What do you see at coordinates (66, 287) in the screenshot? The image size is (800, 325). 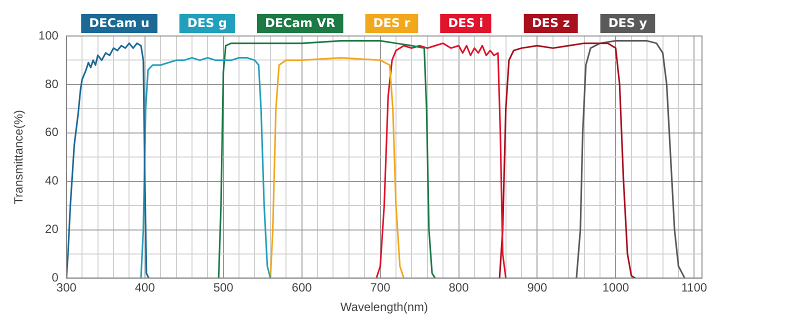 I see `x-tick-label: 300` at bounding box center [66, 287].